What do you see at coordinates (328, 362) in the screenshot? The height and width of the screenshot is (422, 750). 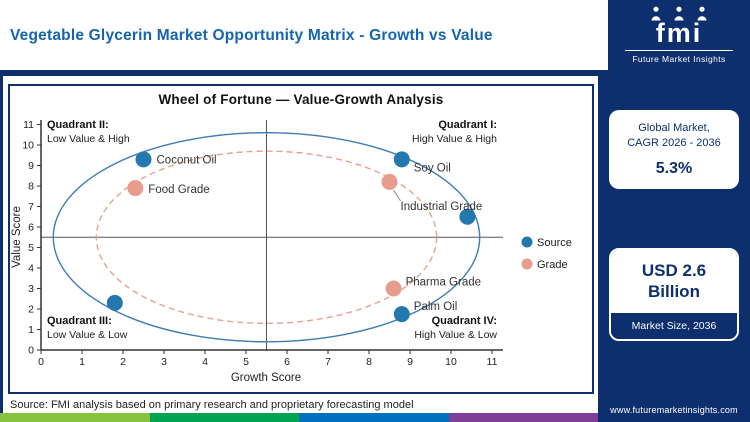 I see `x-tick-label: 7` at bounding box center [328, 362].